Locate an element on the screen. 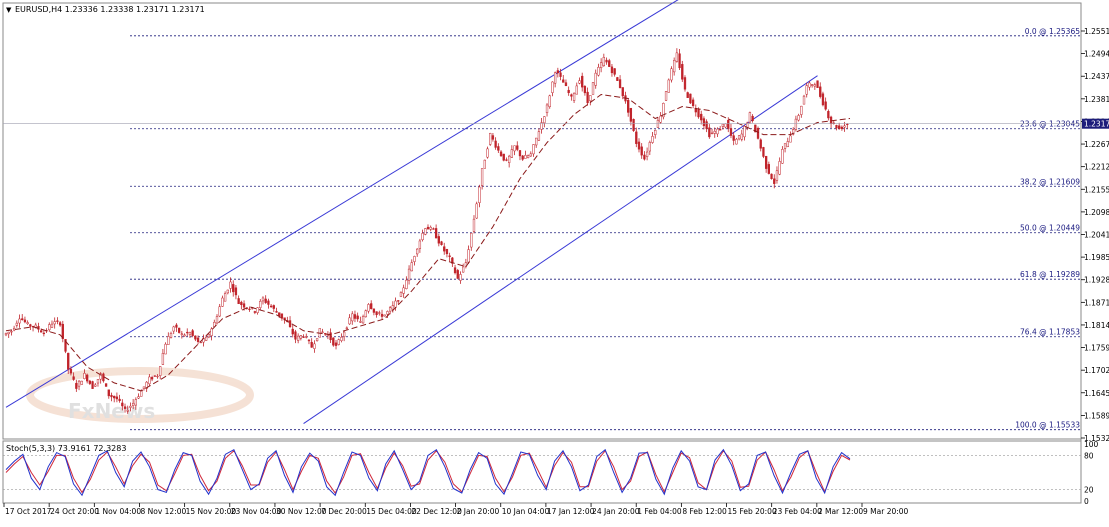  fib-level-label: 0.0 @ 1.25365 is located at coordinates (1052, 31).